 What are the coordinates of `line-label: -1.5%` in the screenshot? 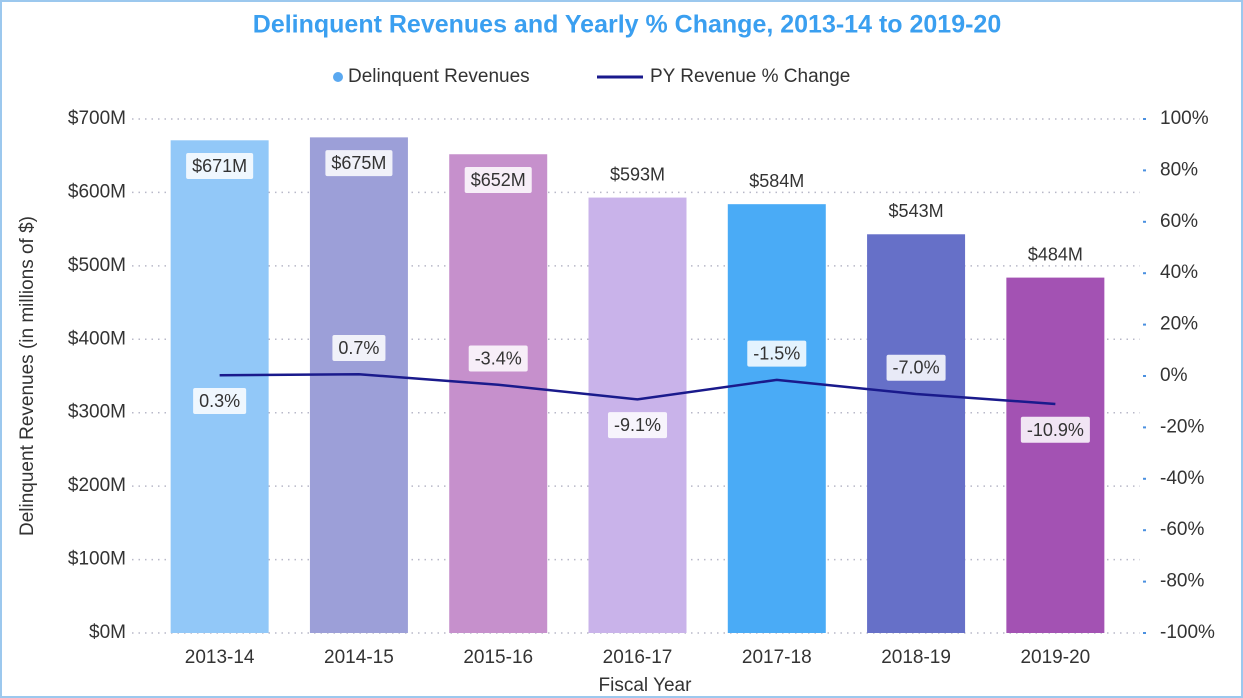 It's located at (776, 354).